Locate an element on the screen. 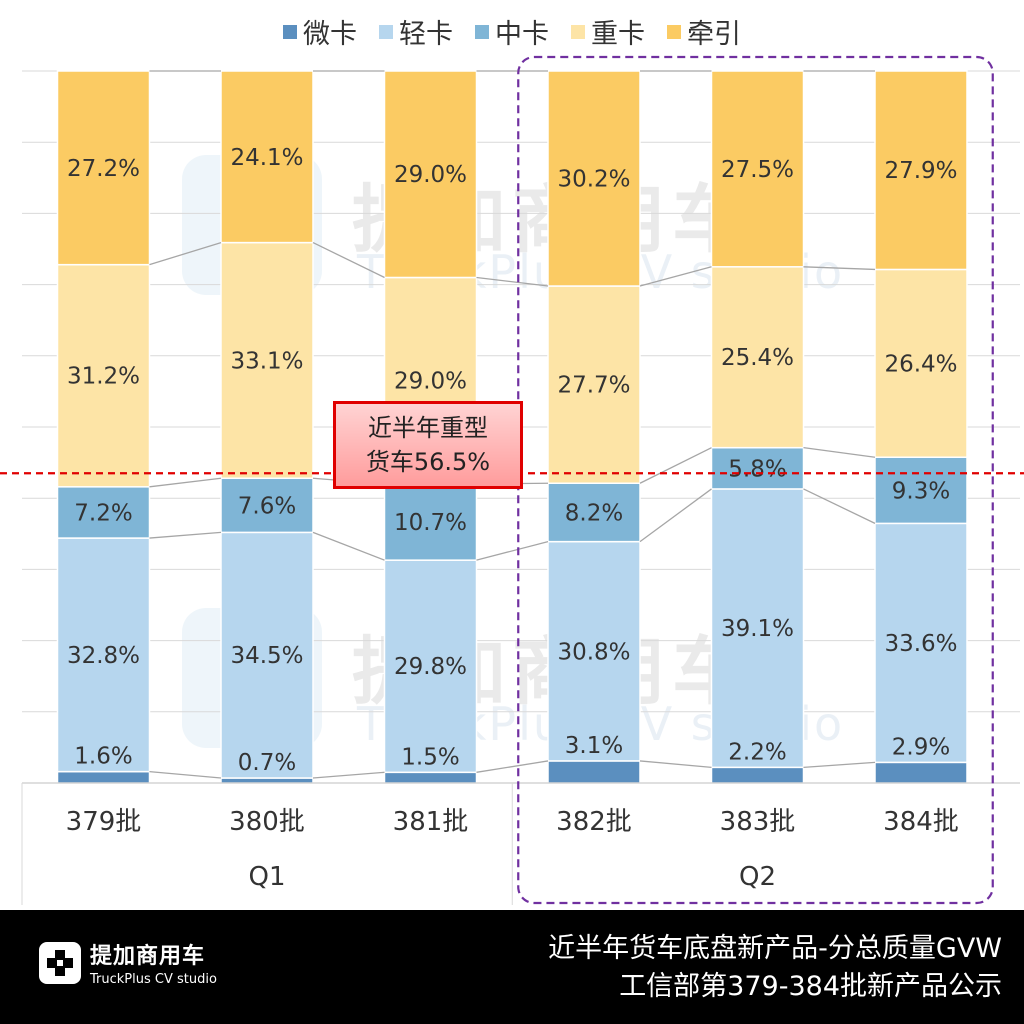 This screenshot has height=1024, width=1024. legend-label: 重卡 is located at coordinates (618, 34).